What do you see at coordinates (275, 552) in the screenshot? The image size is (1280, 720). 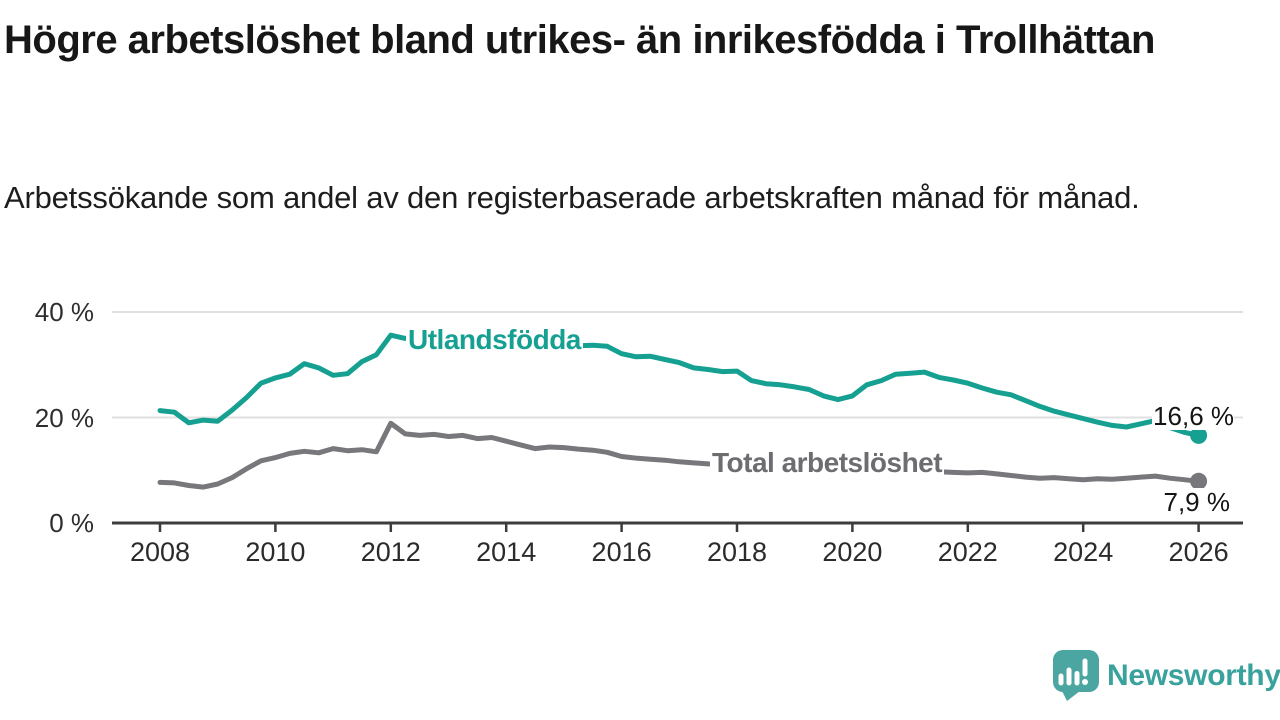 I see `x-tick-label: 2010` at bounding box center [275, 552].